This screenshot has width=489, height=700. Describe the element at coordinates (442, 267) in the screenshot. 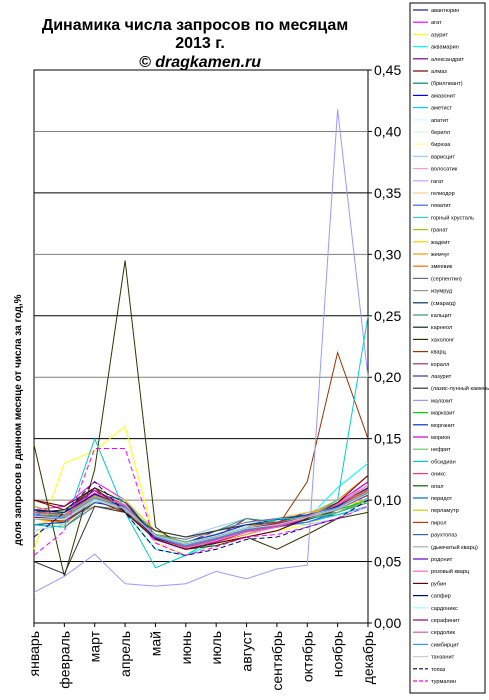

I see `legend-entry: змеевик` at that location.